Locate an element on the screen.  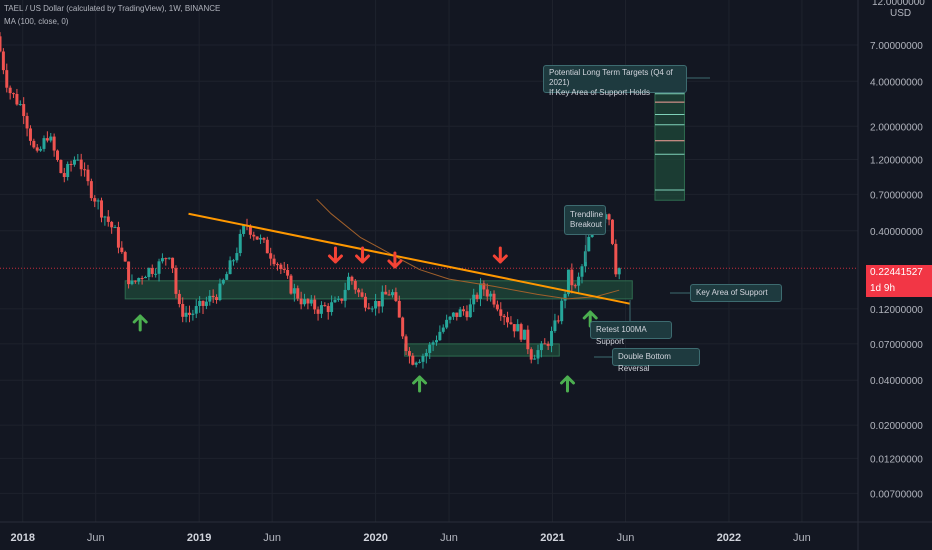
y-tick-label: 0.12000000 is located at coordinates (896, 310).